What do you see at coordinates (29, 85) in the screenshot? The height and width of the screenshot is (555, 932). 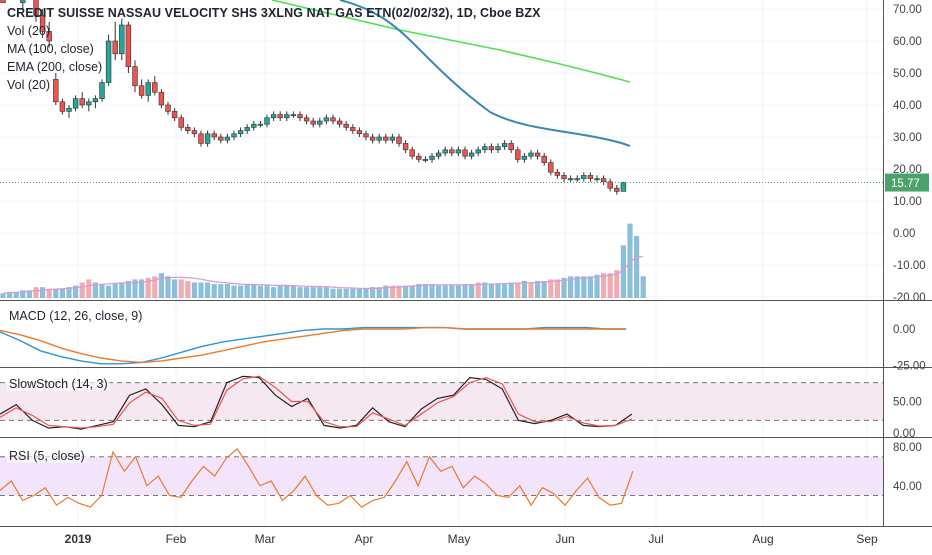 I see `legend-vol-2: Vol (20)` at bounding box center [29, 85].